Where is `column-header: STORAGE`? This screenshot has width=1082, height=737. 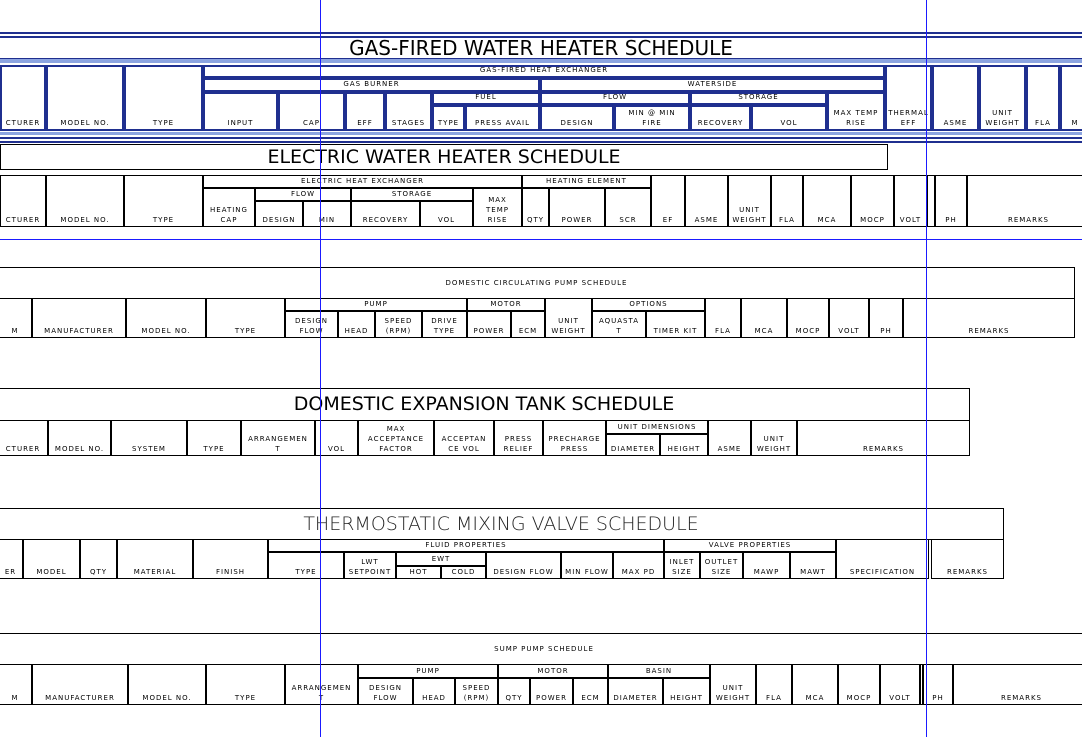
column-header: STORAGE is located at coordinates (412, 194).